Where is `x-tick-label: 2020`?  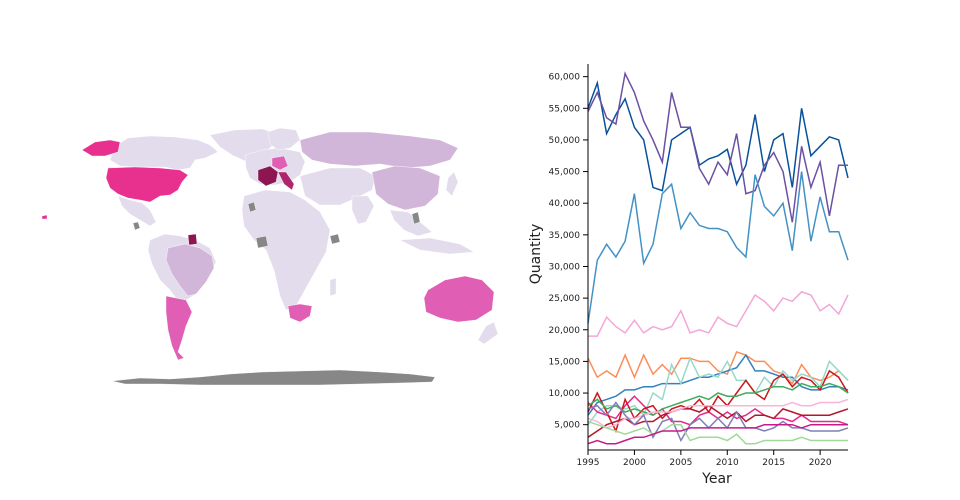 x-tick-label: 2020 is located at coordinates (820, 463).